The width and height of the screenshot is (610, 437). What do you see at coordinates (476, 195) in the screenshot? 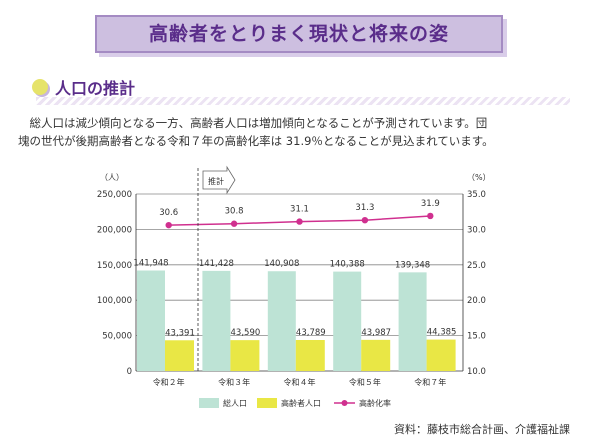
I see `right-axis-tick: 35.0` at bounding box center [476, 195].